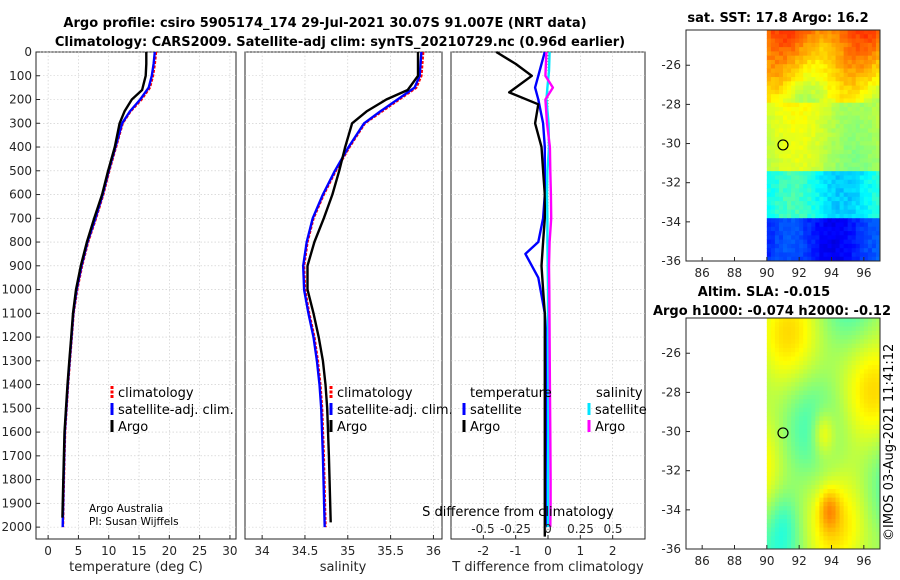 This screenshot has height=580, width=900. What do you see at coordinates (515, 529) in the screenshot?
I see `top-x-tick-label: -0.25` at bounding box center [515, 529].